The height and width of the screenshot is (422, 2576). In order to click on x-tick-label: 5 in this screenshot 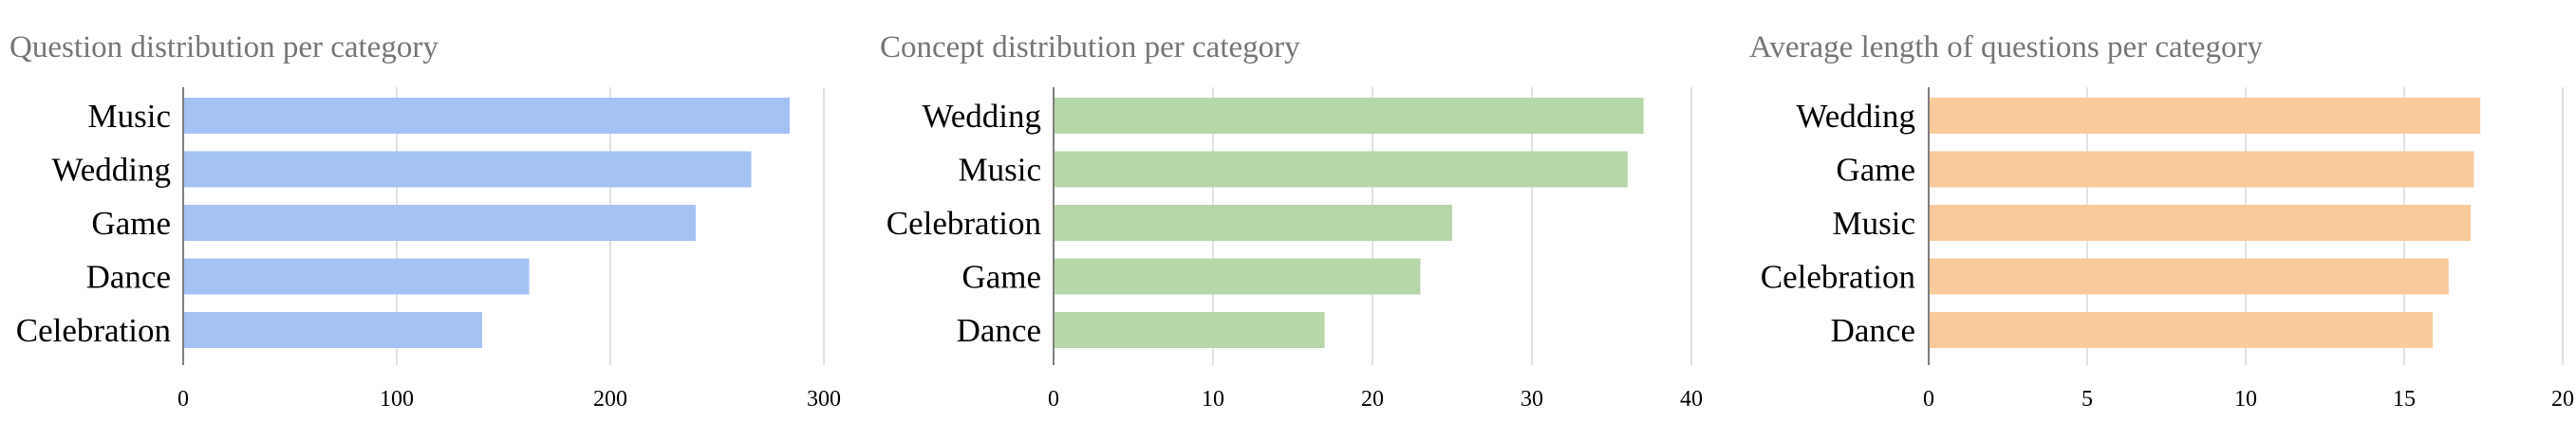, I will do `click(2087, 400)`.